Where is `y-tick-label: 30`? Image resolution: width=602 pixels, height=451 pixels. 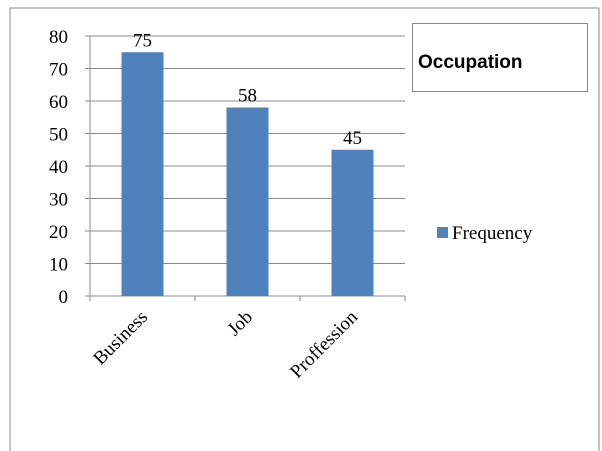 y-tick-label: 30 is located at coordinates (58, 200).